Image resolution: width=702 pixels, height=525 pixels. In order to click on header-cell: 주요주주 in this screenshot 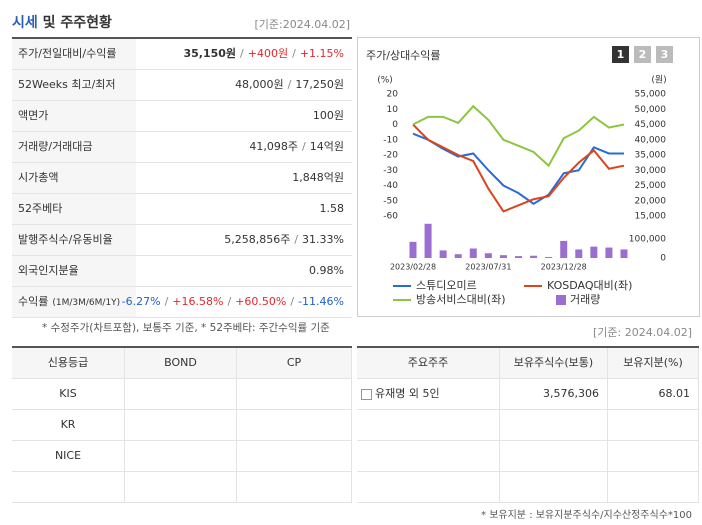, I will do `click(428, 363)`.